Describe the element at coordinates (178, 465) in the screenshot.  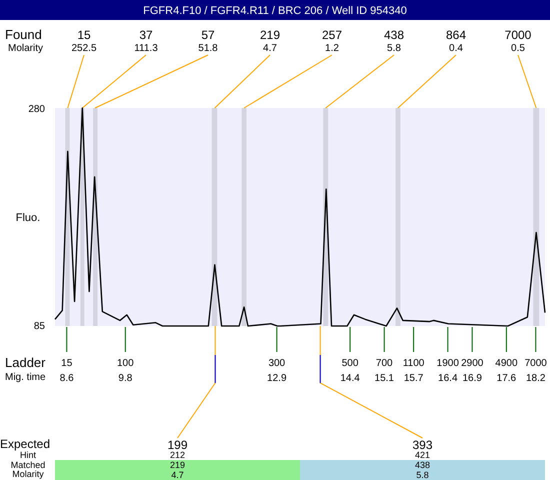
I see `text: 219` at that location.